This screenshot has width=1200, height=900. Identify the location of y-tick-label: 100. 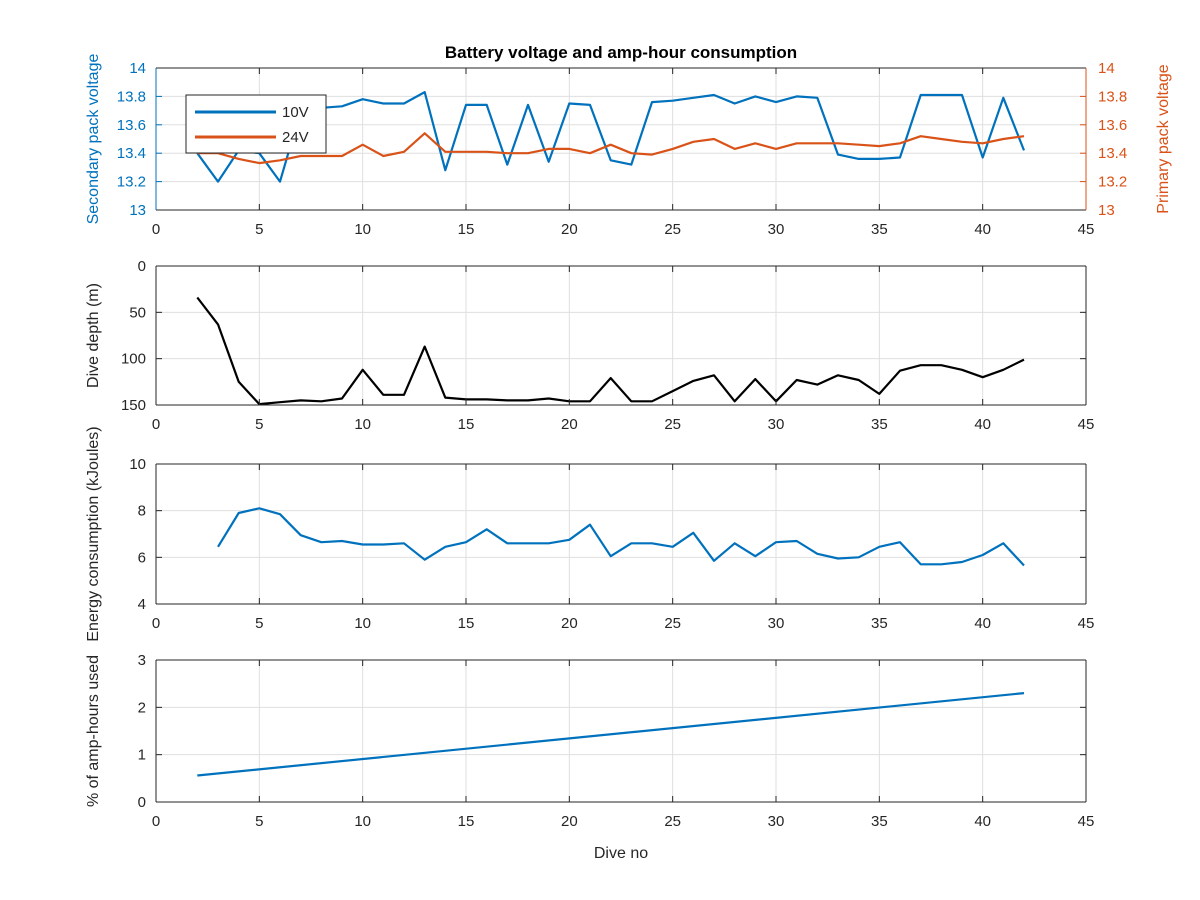
(133, 359).